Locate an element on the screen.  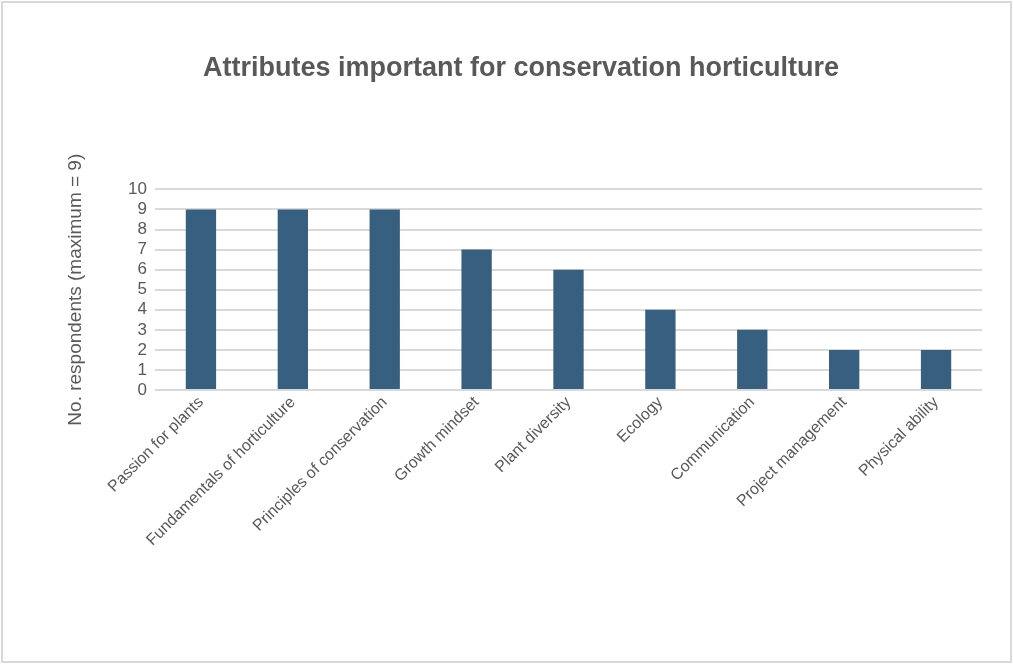
y-tick-label: 3 is located at coordinates (142, 329).